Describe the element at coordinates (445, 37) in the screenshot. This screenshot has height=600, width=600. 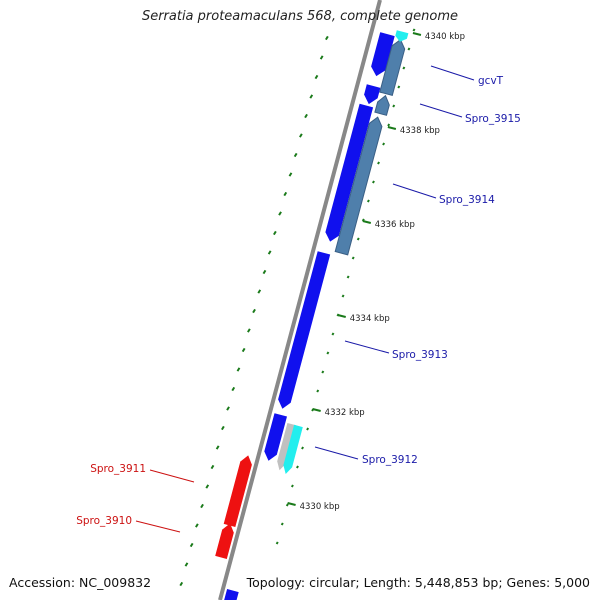
I see `kbp-tick-label: 4340 kbp` at that location.